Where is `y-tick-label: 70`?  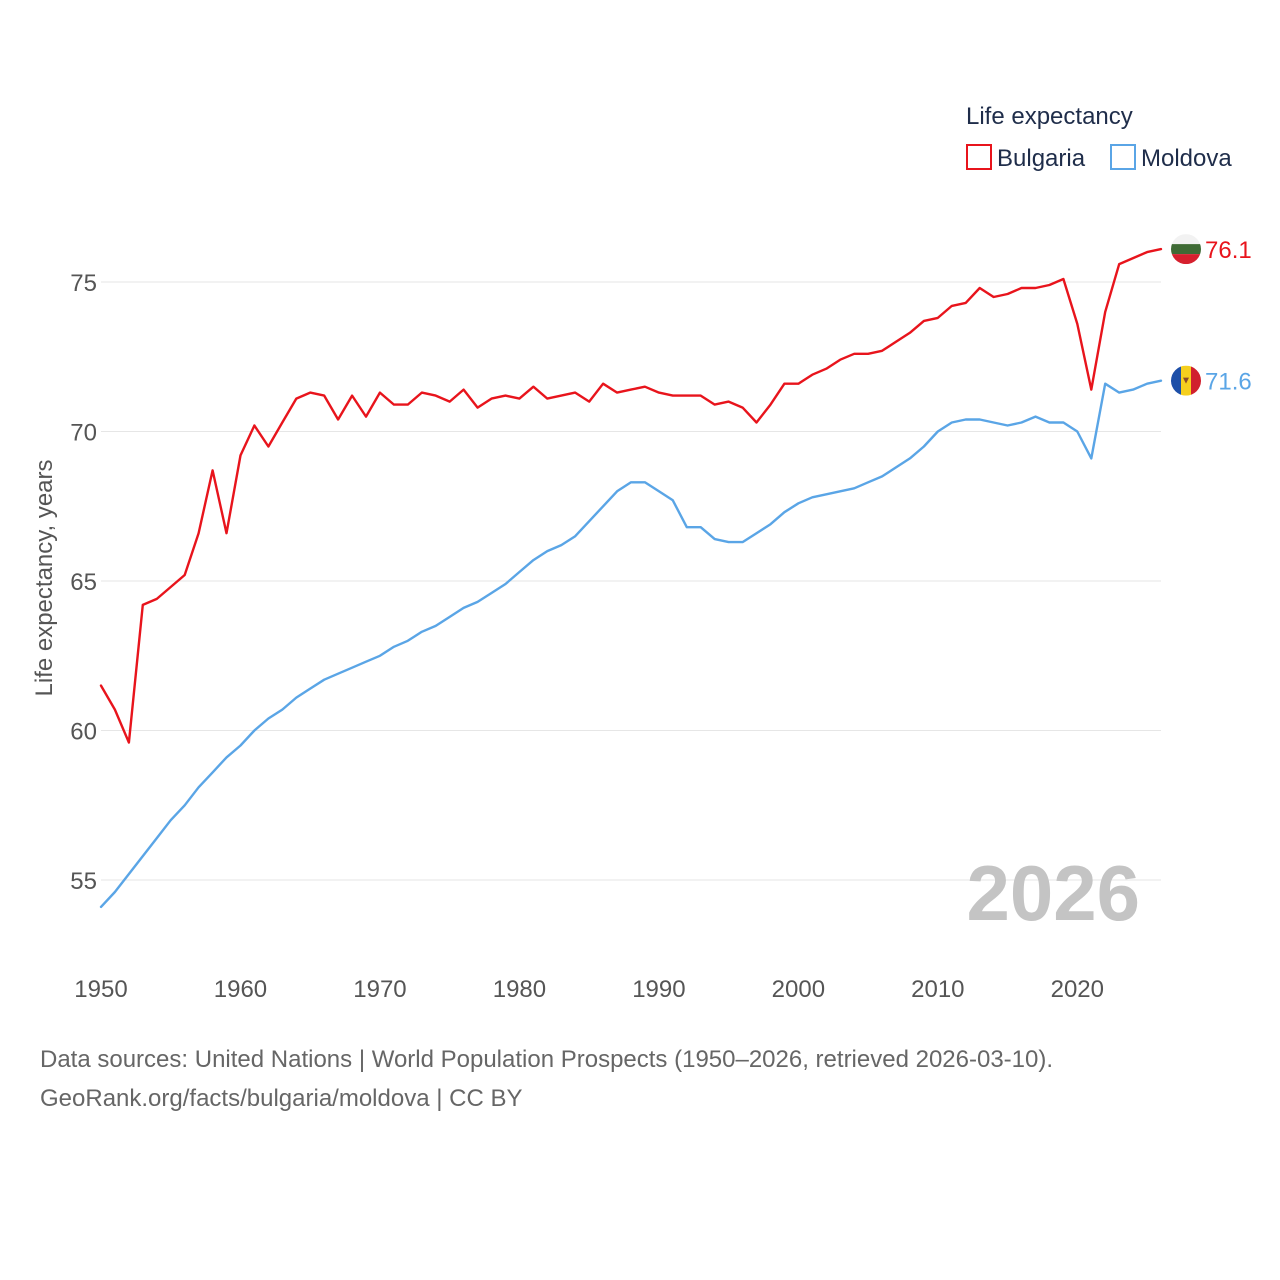 y-tick-label: 70 is located at coordinates (83, 433).